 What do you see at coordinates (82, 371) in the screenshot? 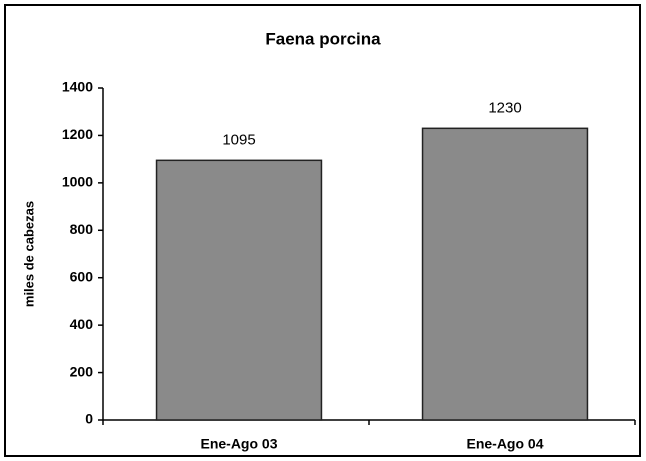
I see `y-tick-label: 200` at bounding box center [82, 371].